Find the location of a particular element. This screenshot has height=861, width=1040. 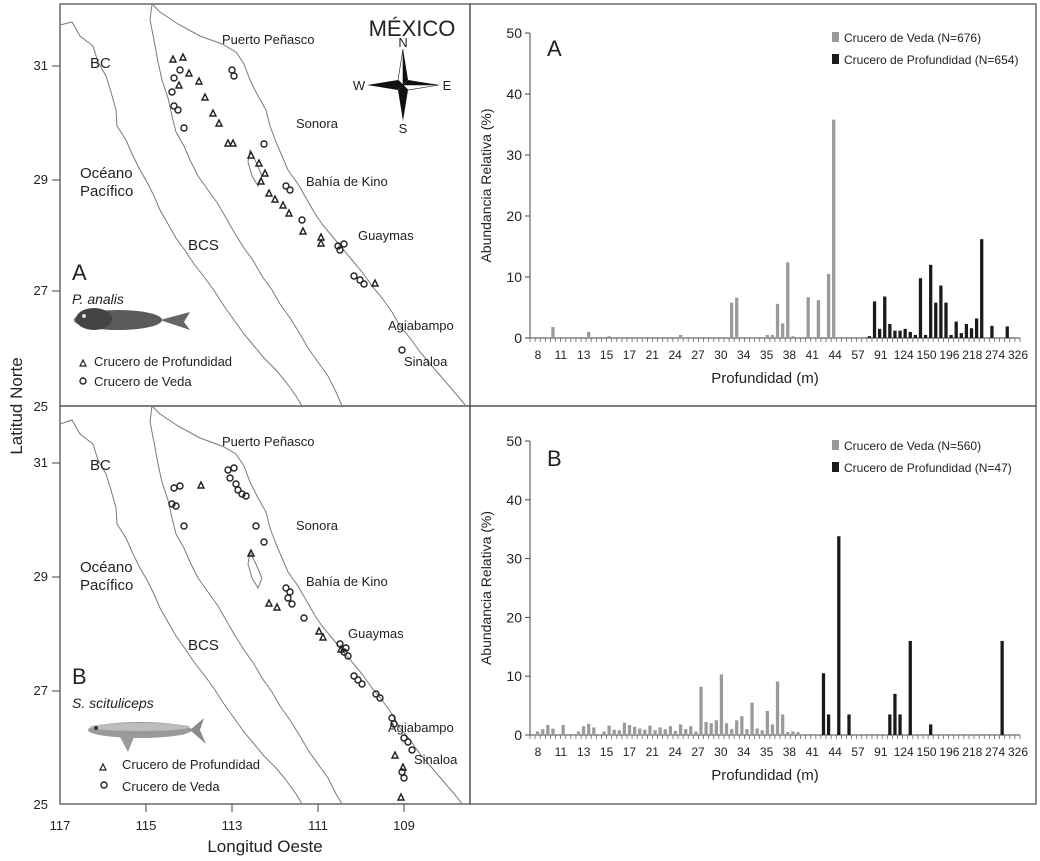

map-a-legend: Crucero de Profundidad Crucero de Veda is located at coordinates (155, 371).